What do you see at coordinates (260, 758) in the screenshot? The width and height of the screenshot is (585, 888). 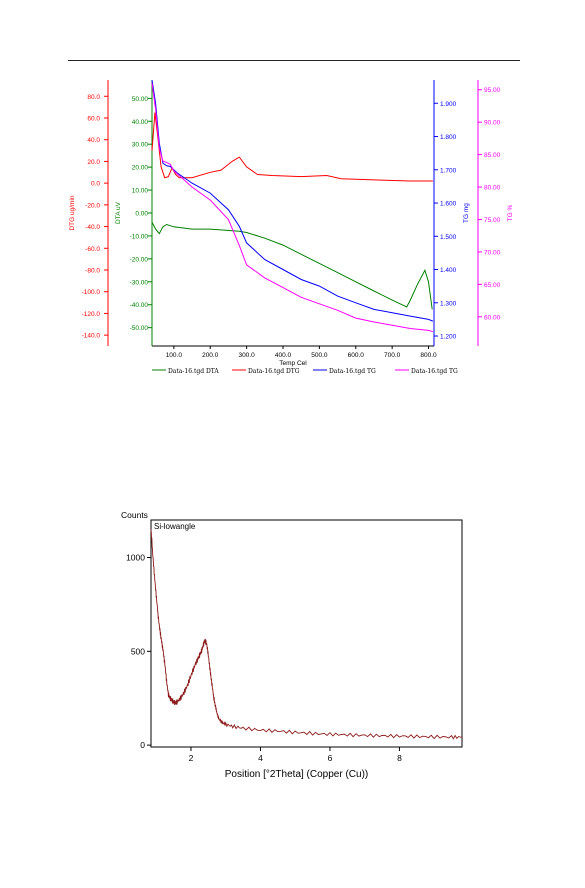 I see `x-tick-label: 4` at bounding box center [260, 758].